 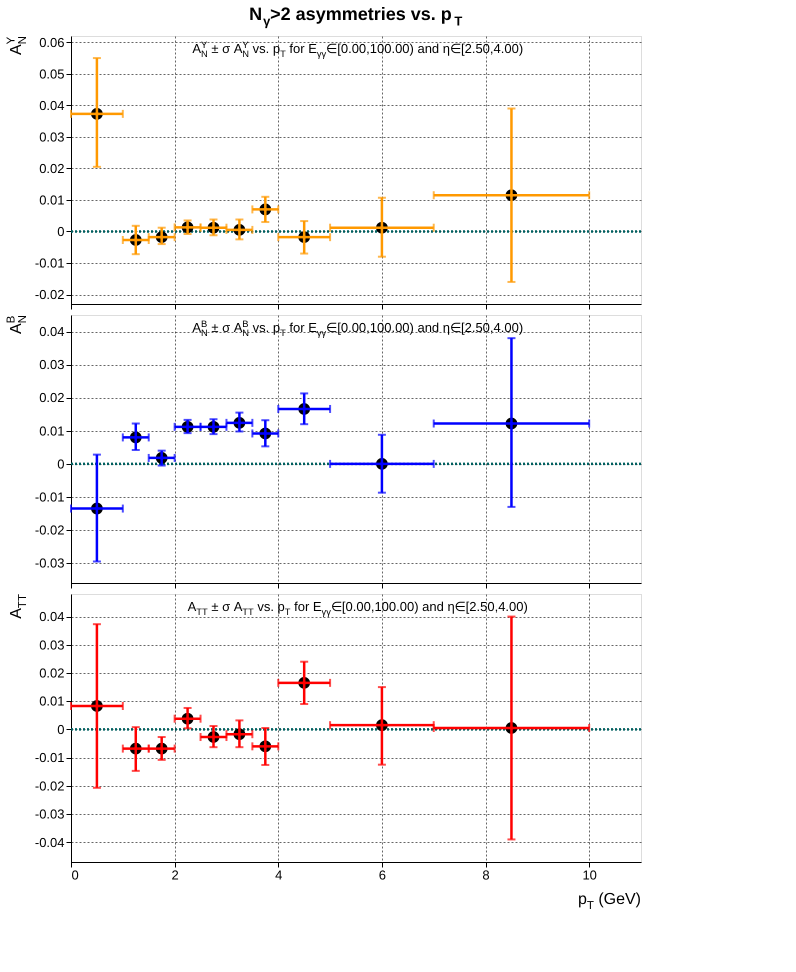 I want to click on y-tick-label: 0.06, so click(x=51, y=42).